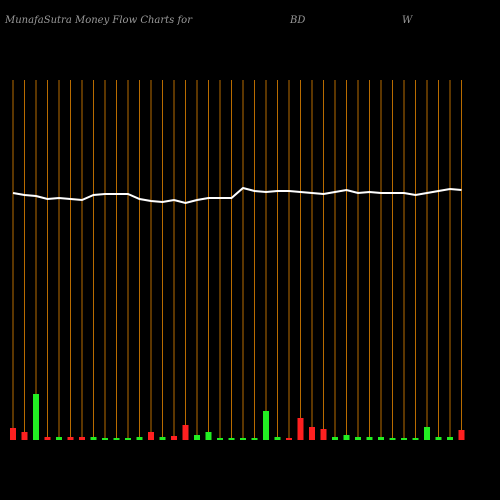 Image resolution: width=500 pixels, height=500 pixels. Describe the element at coordinates (297, 20) in the screenshot. I see `chart-title-symbol: BD` at that location.